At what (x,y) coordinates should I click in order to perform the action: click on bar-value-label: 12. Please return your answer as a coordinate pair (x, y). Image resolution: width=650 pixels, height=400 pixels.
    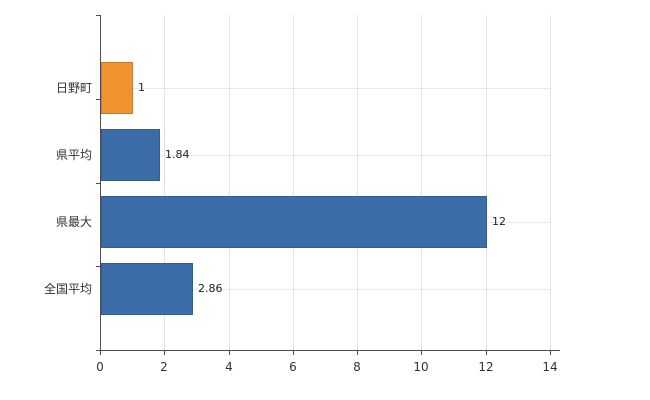
    Looking at the image, I should click on (499, 221).